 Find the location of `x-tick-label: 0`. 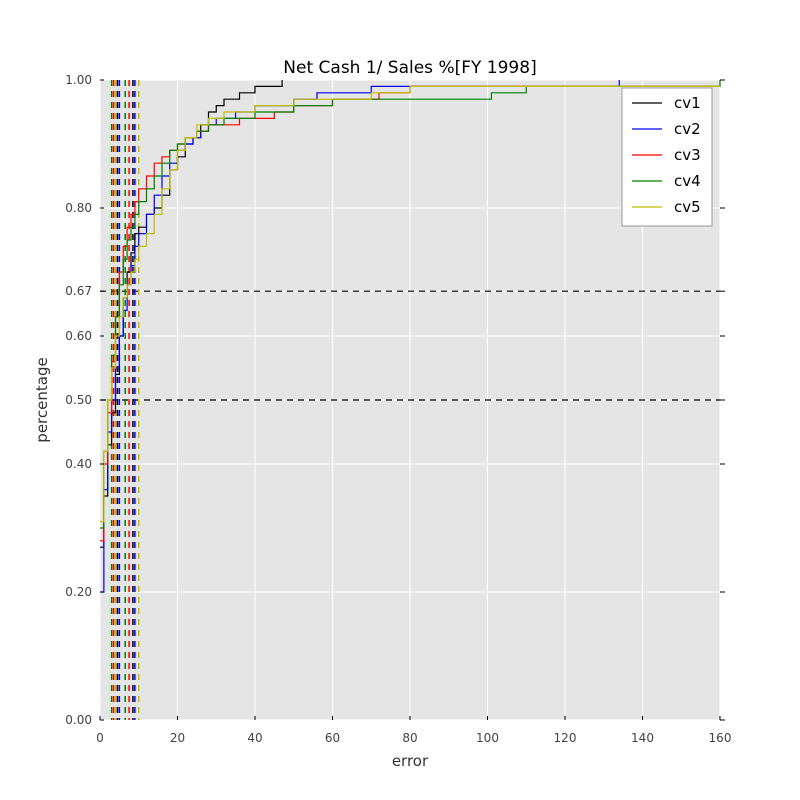

x-tick-label: 0 is located at coordinates (100, 738).